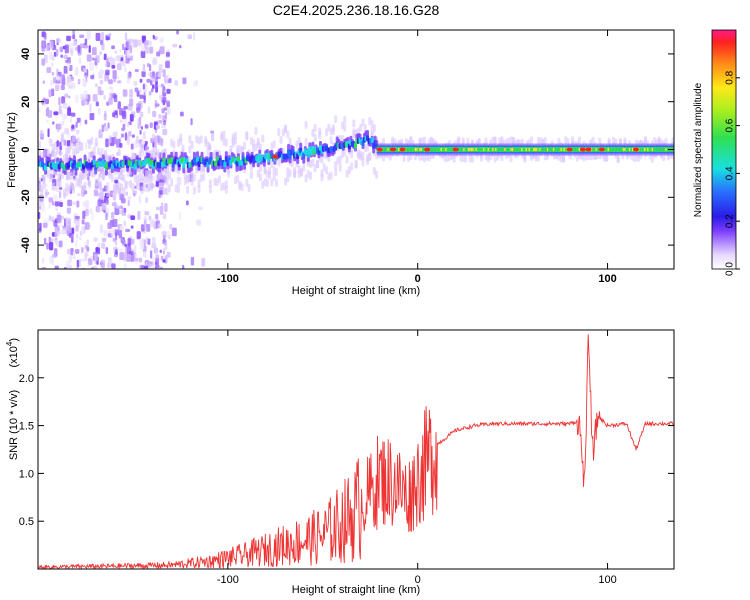 The height and width of the screenshot is (600, 750). I want to click on colorbar-tick-label: 0.0, so click(730, 269).